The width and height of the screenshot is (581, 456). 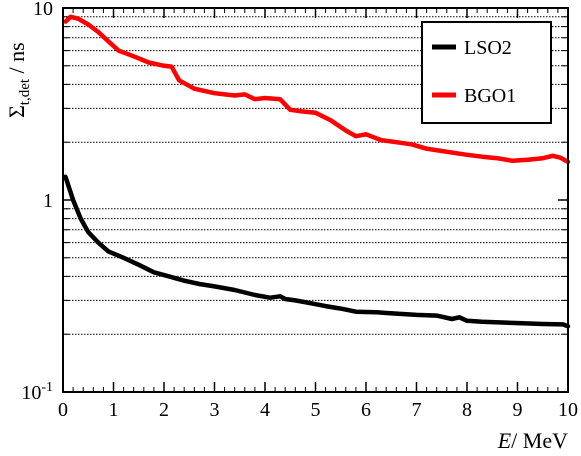 I want to click on x-tick-label: 6, so click(x=366, y=410).